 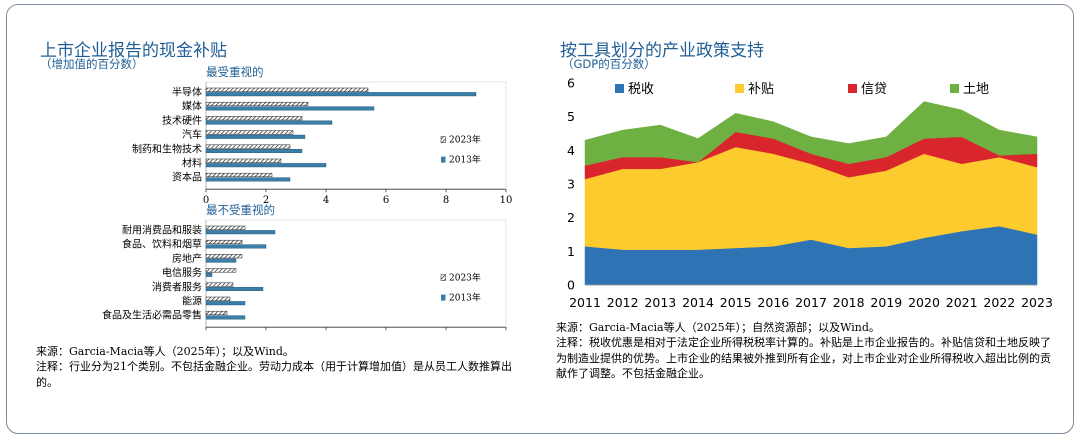 I want to click on category-label-1: 能源, so click(x=192, y=301).